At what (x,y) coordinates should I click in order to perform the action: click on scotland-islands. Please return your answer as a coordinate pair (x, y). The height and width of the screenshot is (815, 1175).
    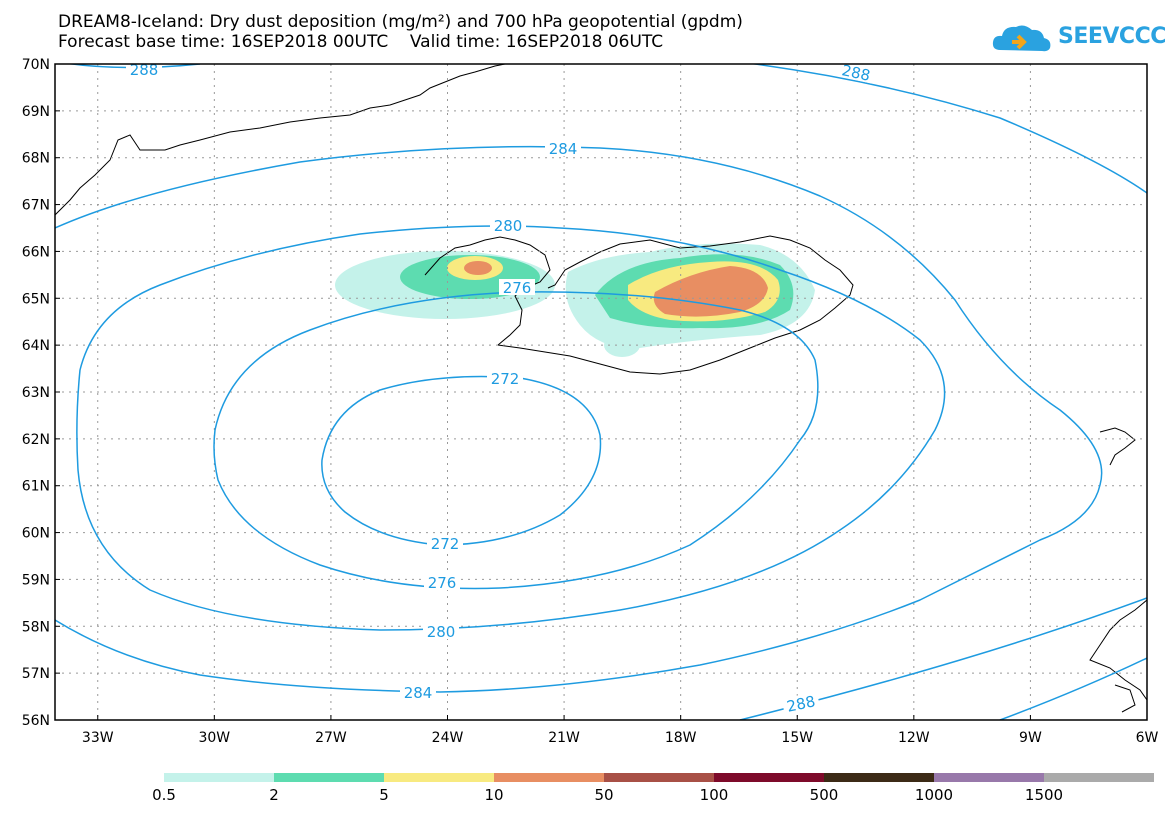
    Looking at the image, I should click on (1125, 698).